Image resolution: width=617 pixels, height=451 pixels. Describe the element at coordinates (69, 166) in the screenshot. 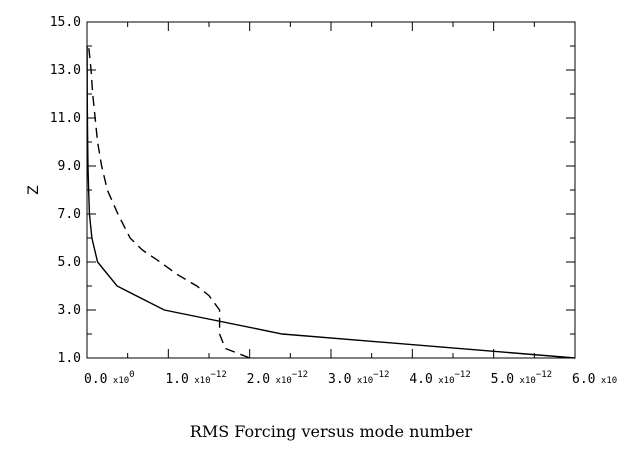

I see `y-tick-label: 9.0` at that location.